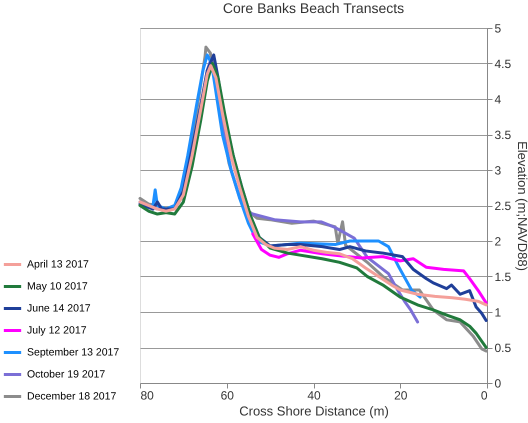 The height and width of the screenshot is (423, 528). I want to click on legend-label: July 12 2017, so click(57, 330).